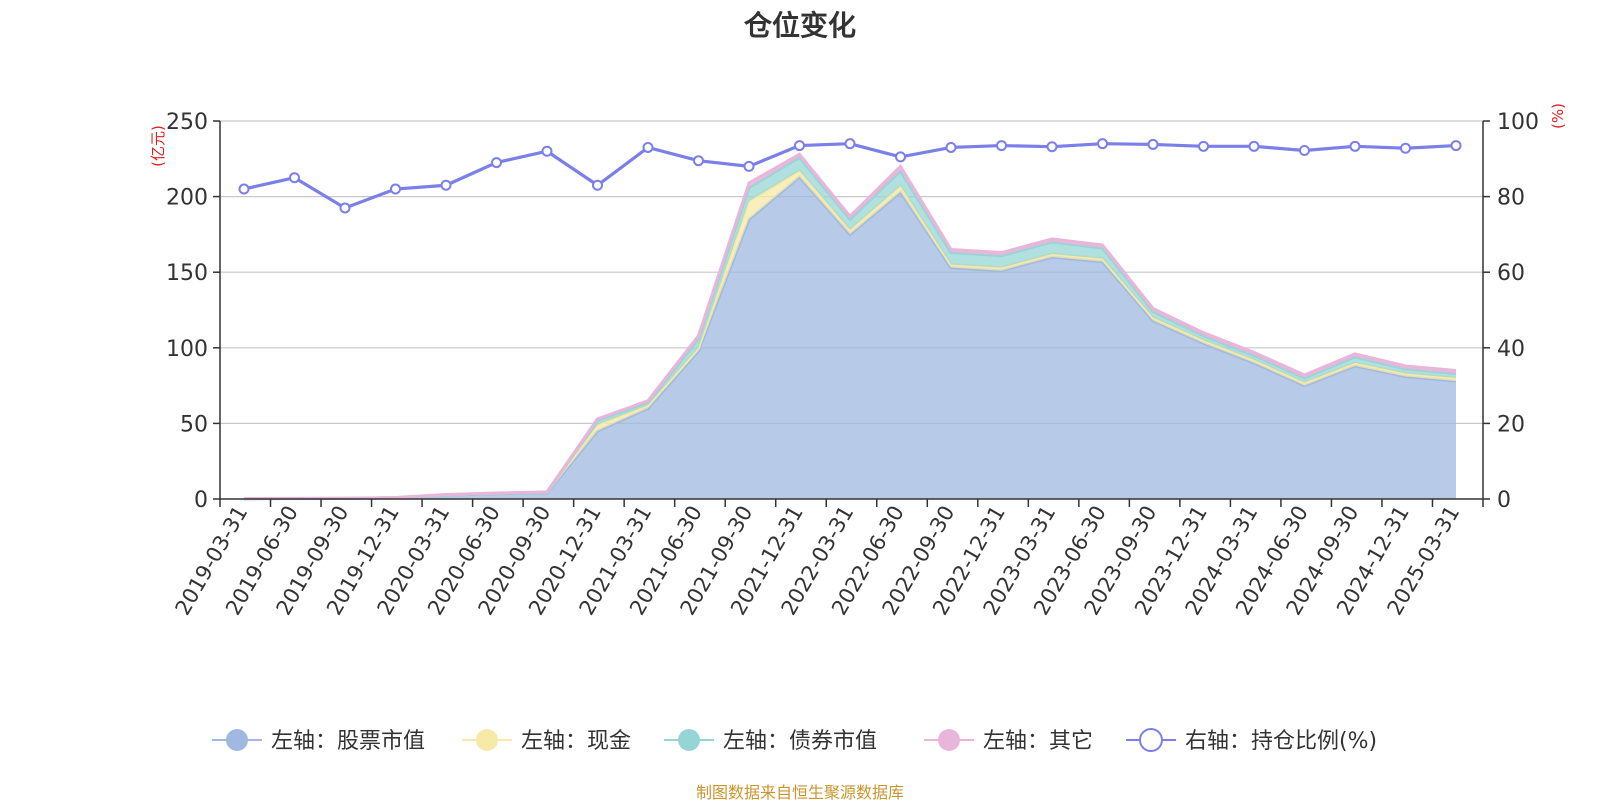  What do you see at coordinates (194, 424) in the screenshot?
I see `left-tick-label: 50` at bounding box center [194, 424].